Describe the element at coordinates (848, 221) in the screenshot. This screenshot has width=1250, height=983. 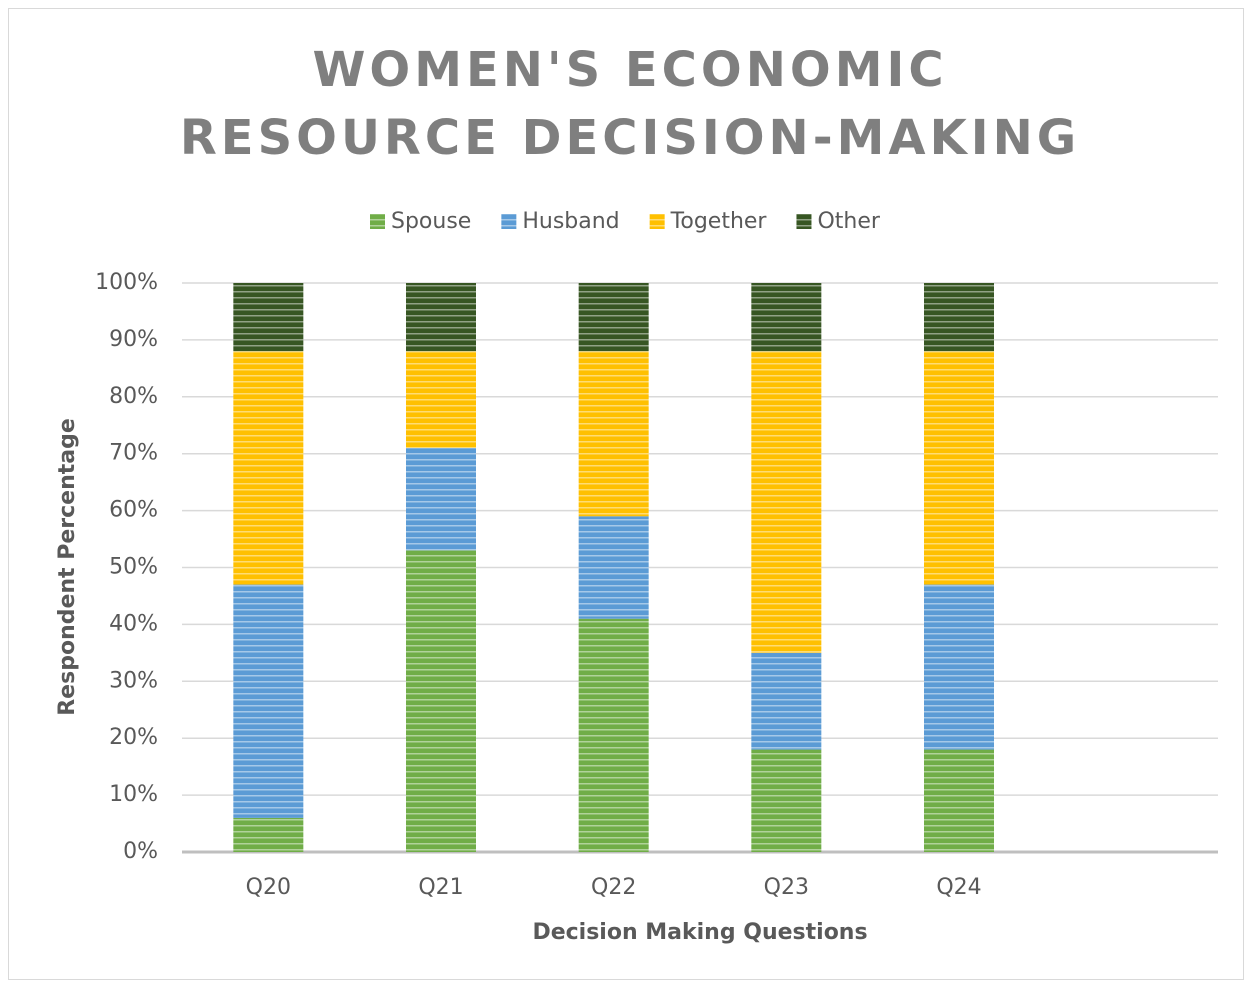
I see `legend-label: Other` at that location.